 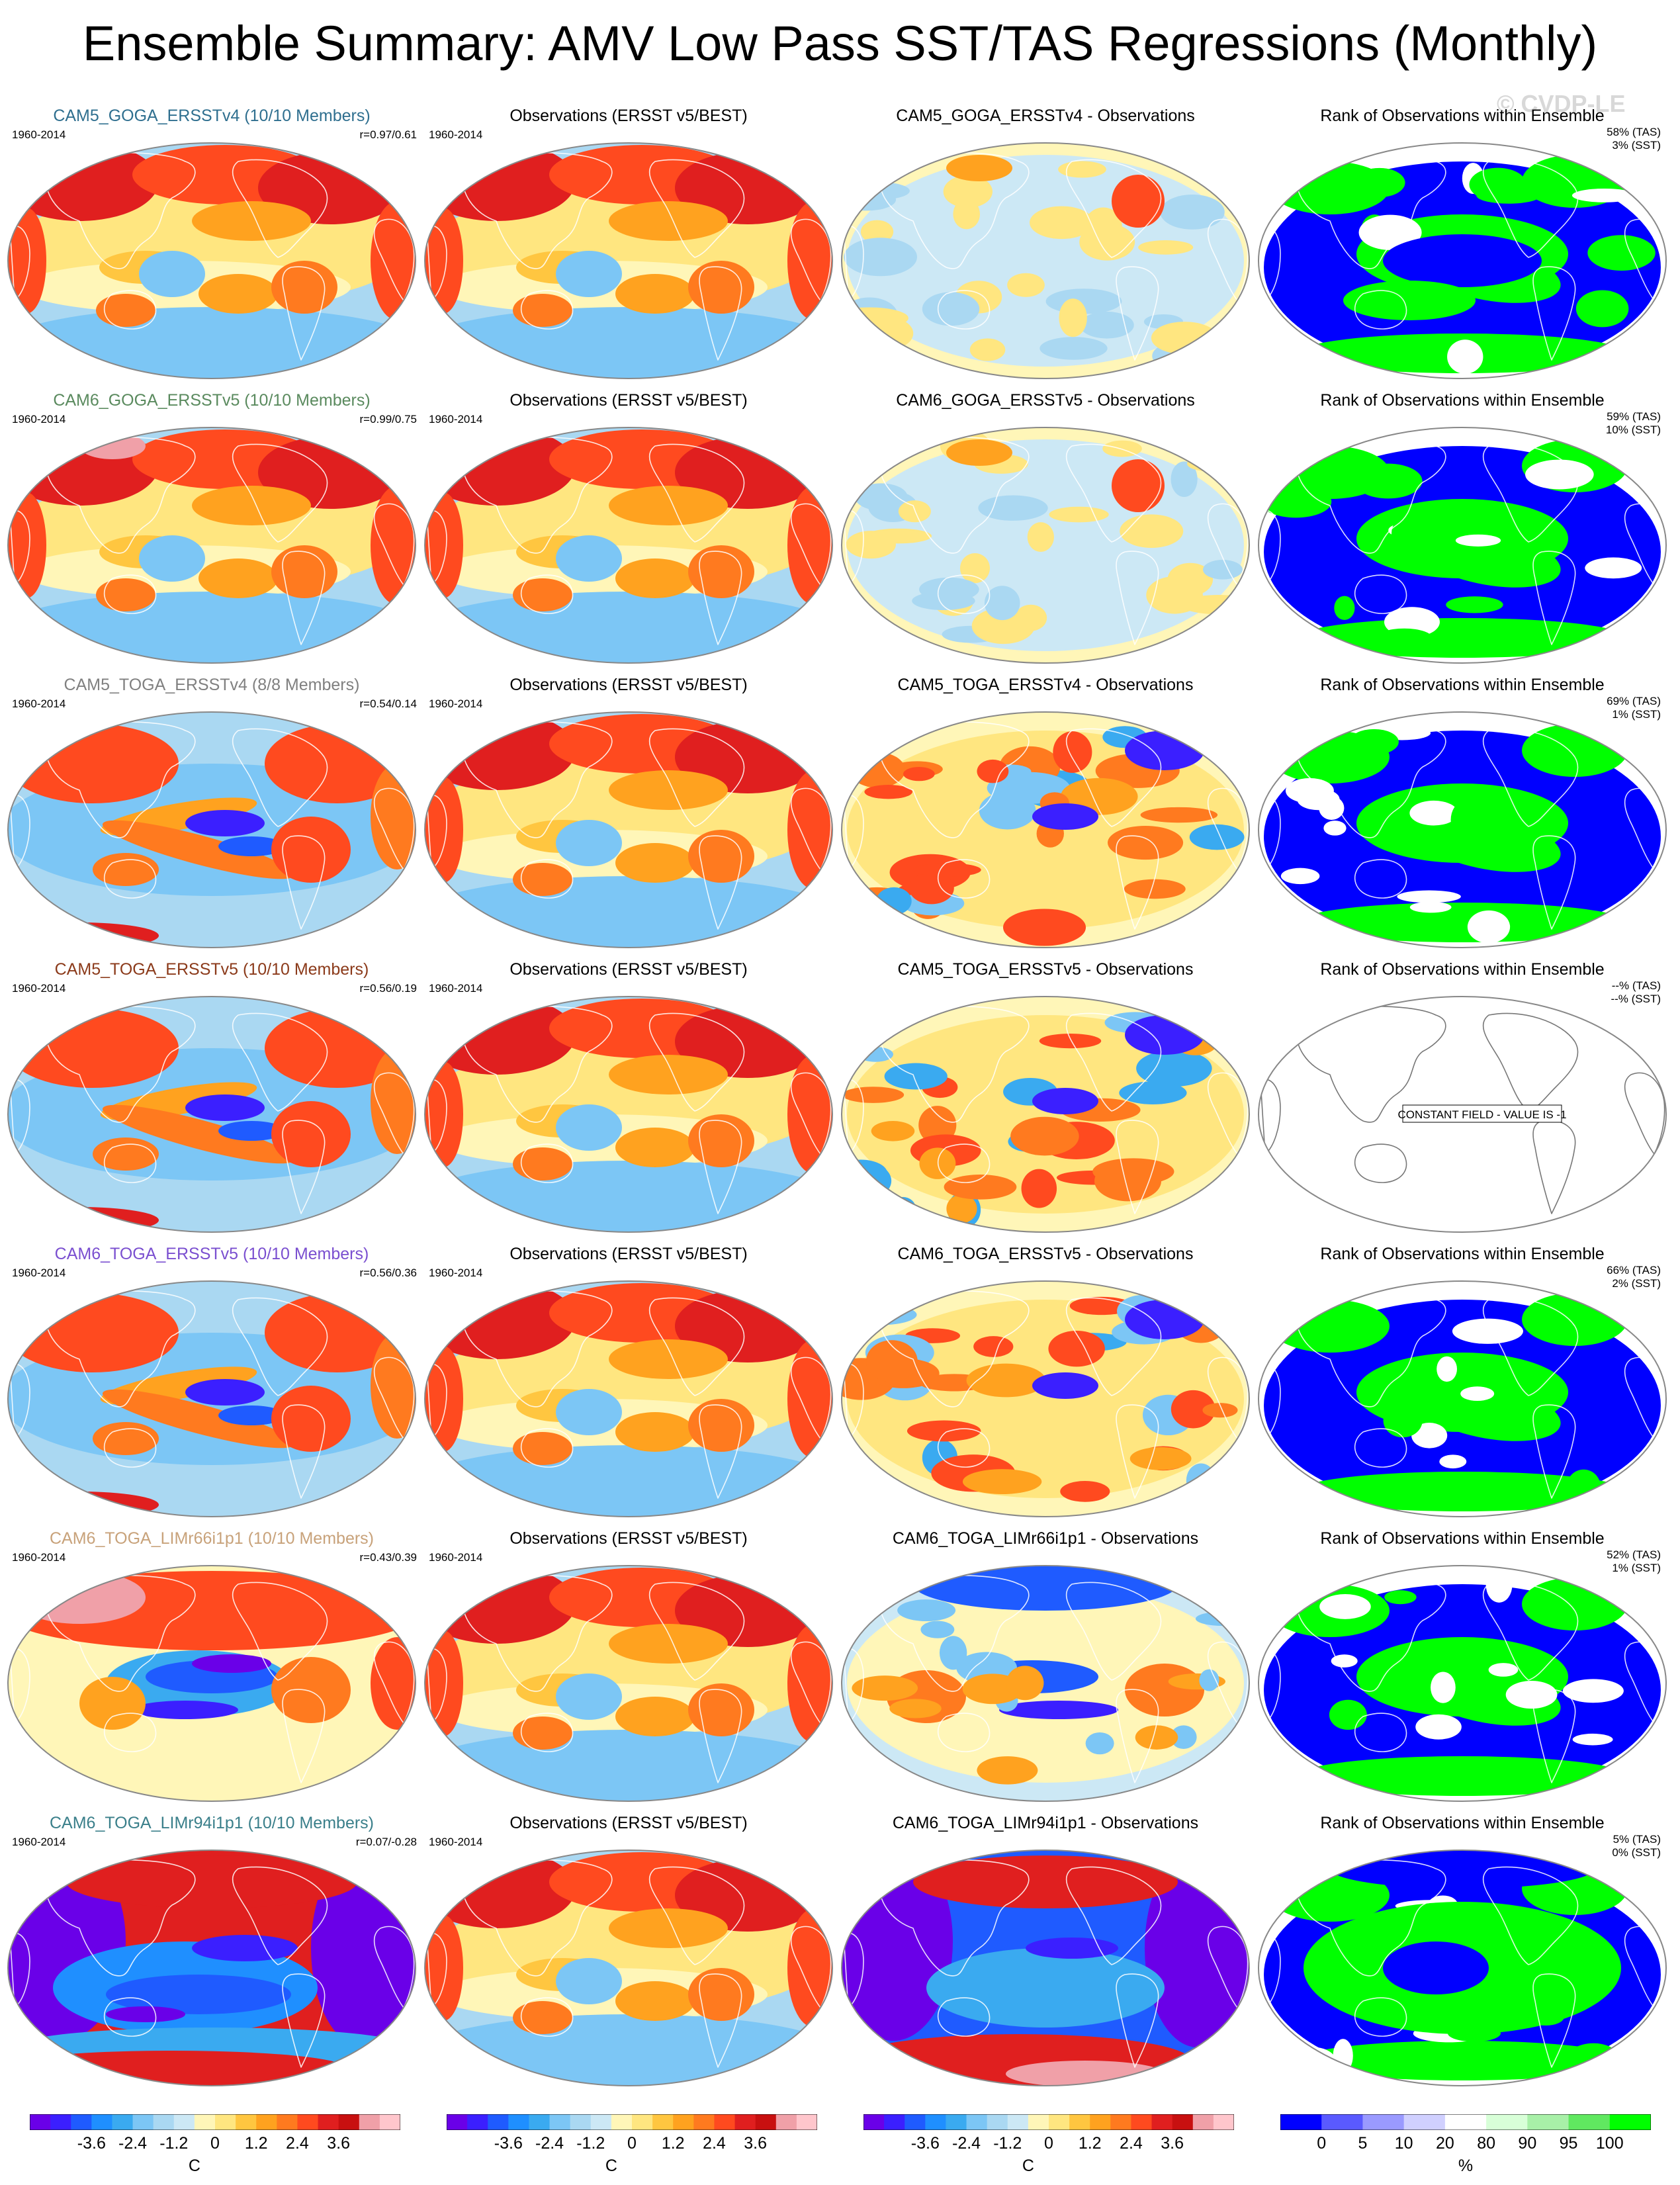 What do you see at coordinates (1634, 417) in the screenshot?
I see `rank-tas-label: 59% (TAS)` at bounding box center [1634, 417].